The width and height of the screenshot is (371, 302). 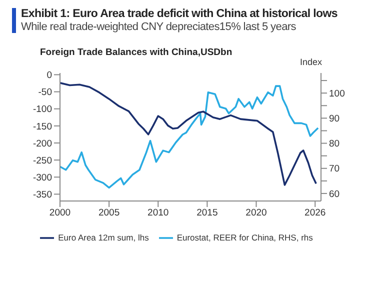 I want to click on legend-label: Euro Area 12m sum, lhs, so click(x=103, y=237).